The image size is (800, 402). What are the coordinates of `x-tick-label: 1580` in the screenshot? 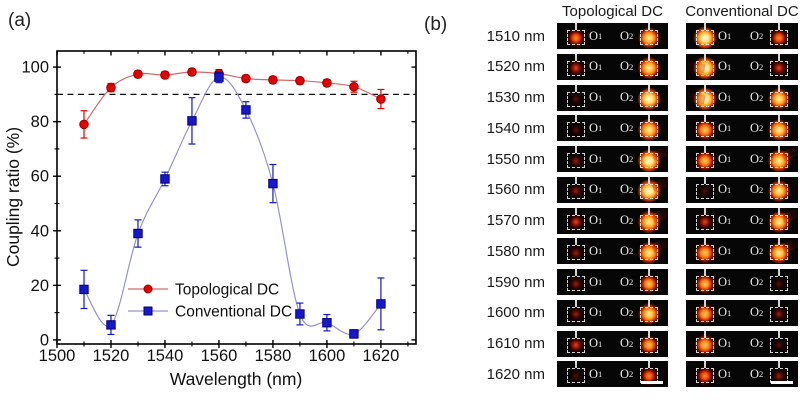 It's located at (273, 356).